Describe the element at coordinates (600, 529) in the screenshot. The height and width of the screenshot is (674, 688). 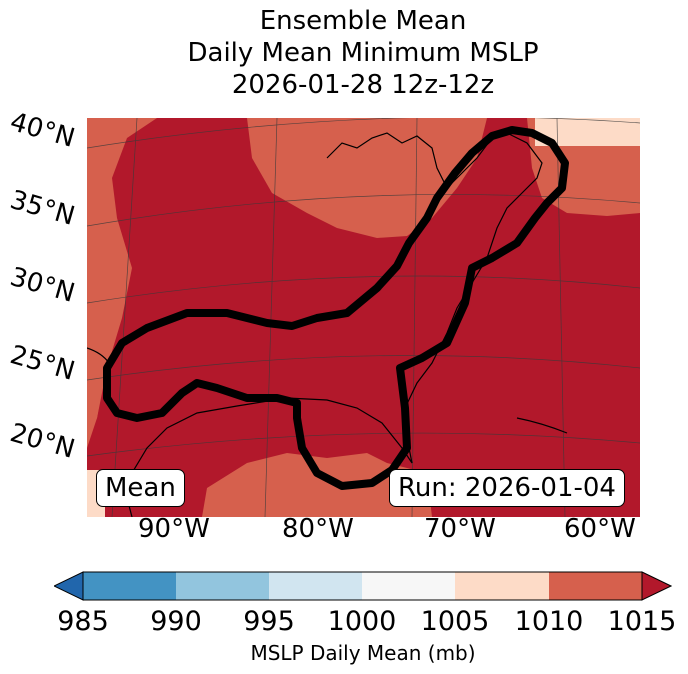
I see `lon-label-60: 60°W` at that location.